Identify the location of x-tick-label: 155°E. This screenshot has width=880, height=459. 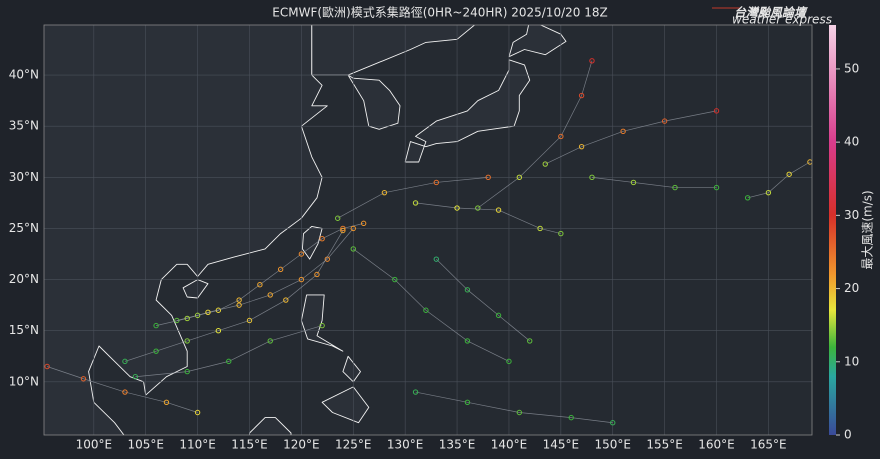
(664, 445).